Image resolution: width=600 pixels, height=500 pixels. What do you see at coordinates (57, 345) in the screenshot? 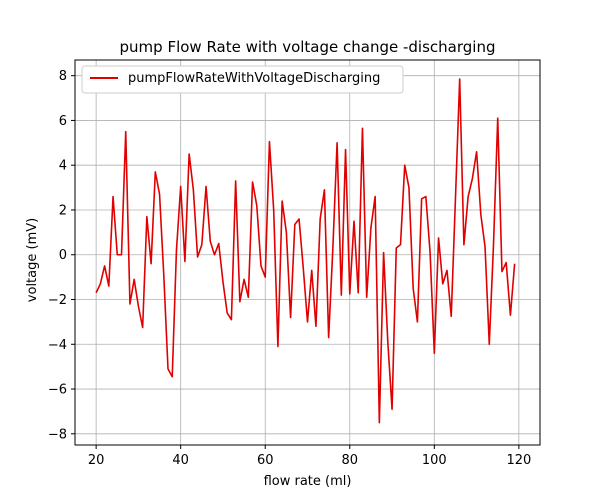
I see `y-tick-label: −4` at bounding box center [57, 345].